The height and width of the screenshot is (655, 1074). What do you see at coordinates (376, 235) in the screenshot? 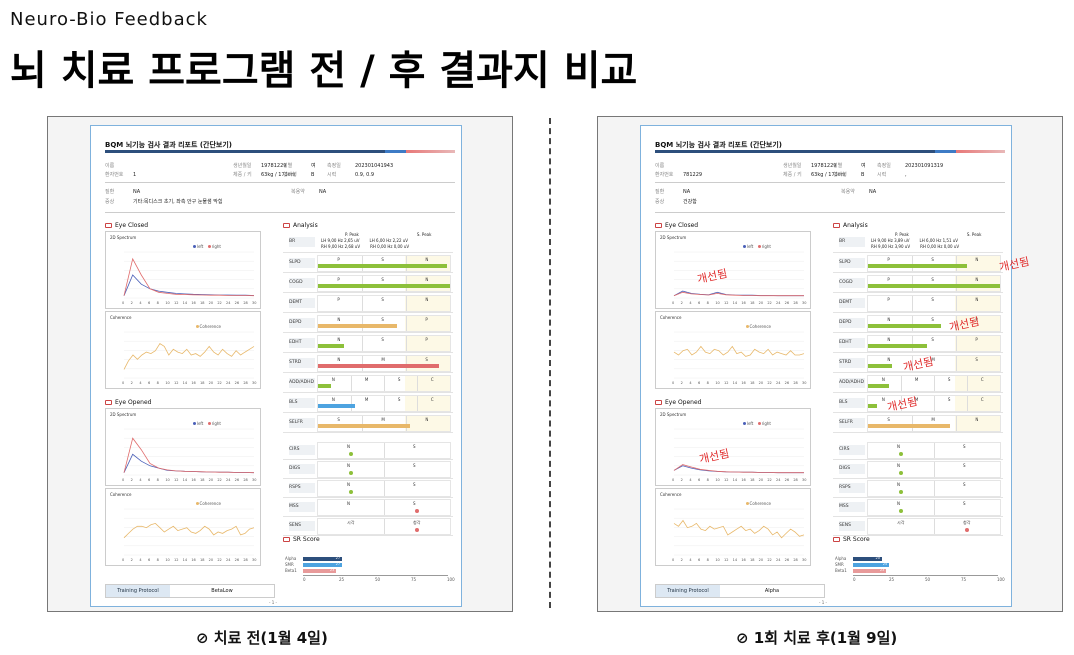
I see `br-line: P. Peak S. Peak` at bounding box center [376, 235].